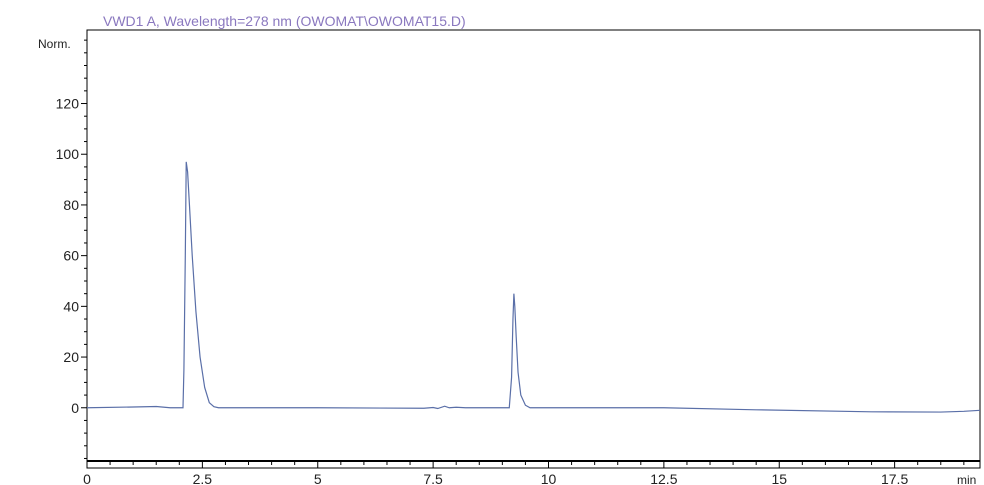 The image size is (984, 485). I want to click on y-tick-label: 80, so click(71, 205).